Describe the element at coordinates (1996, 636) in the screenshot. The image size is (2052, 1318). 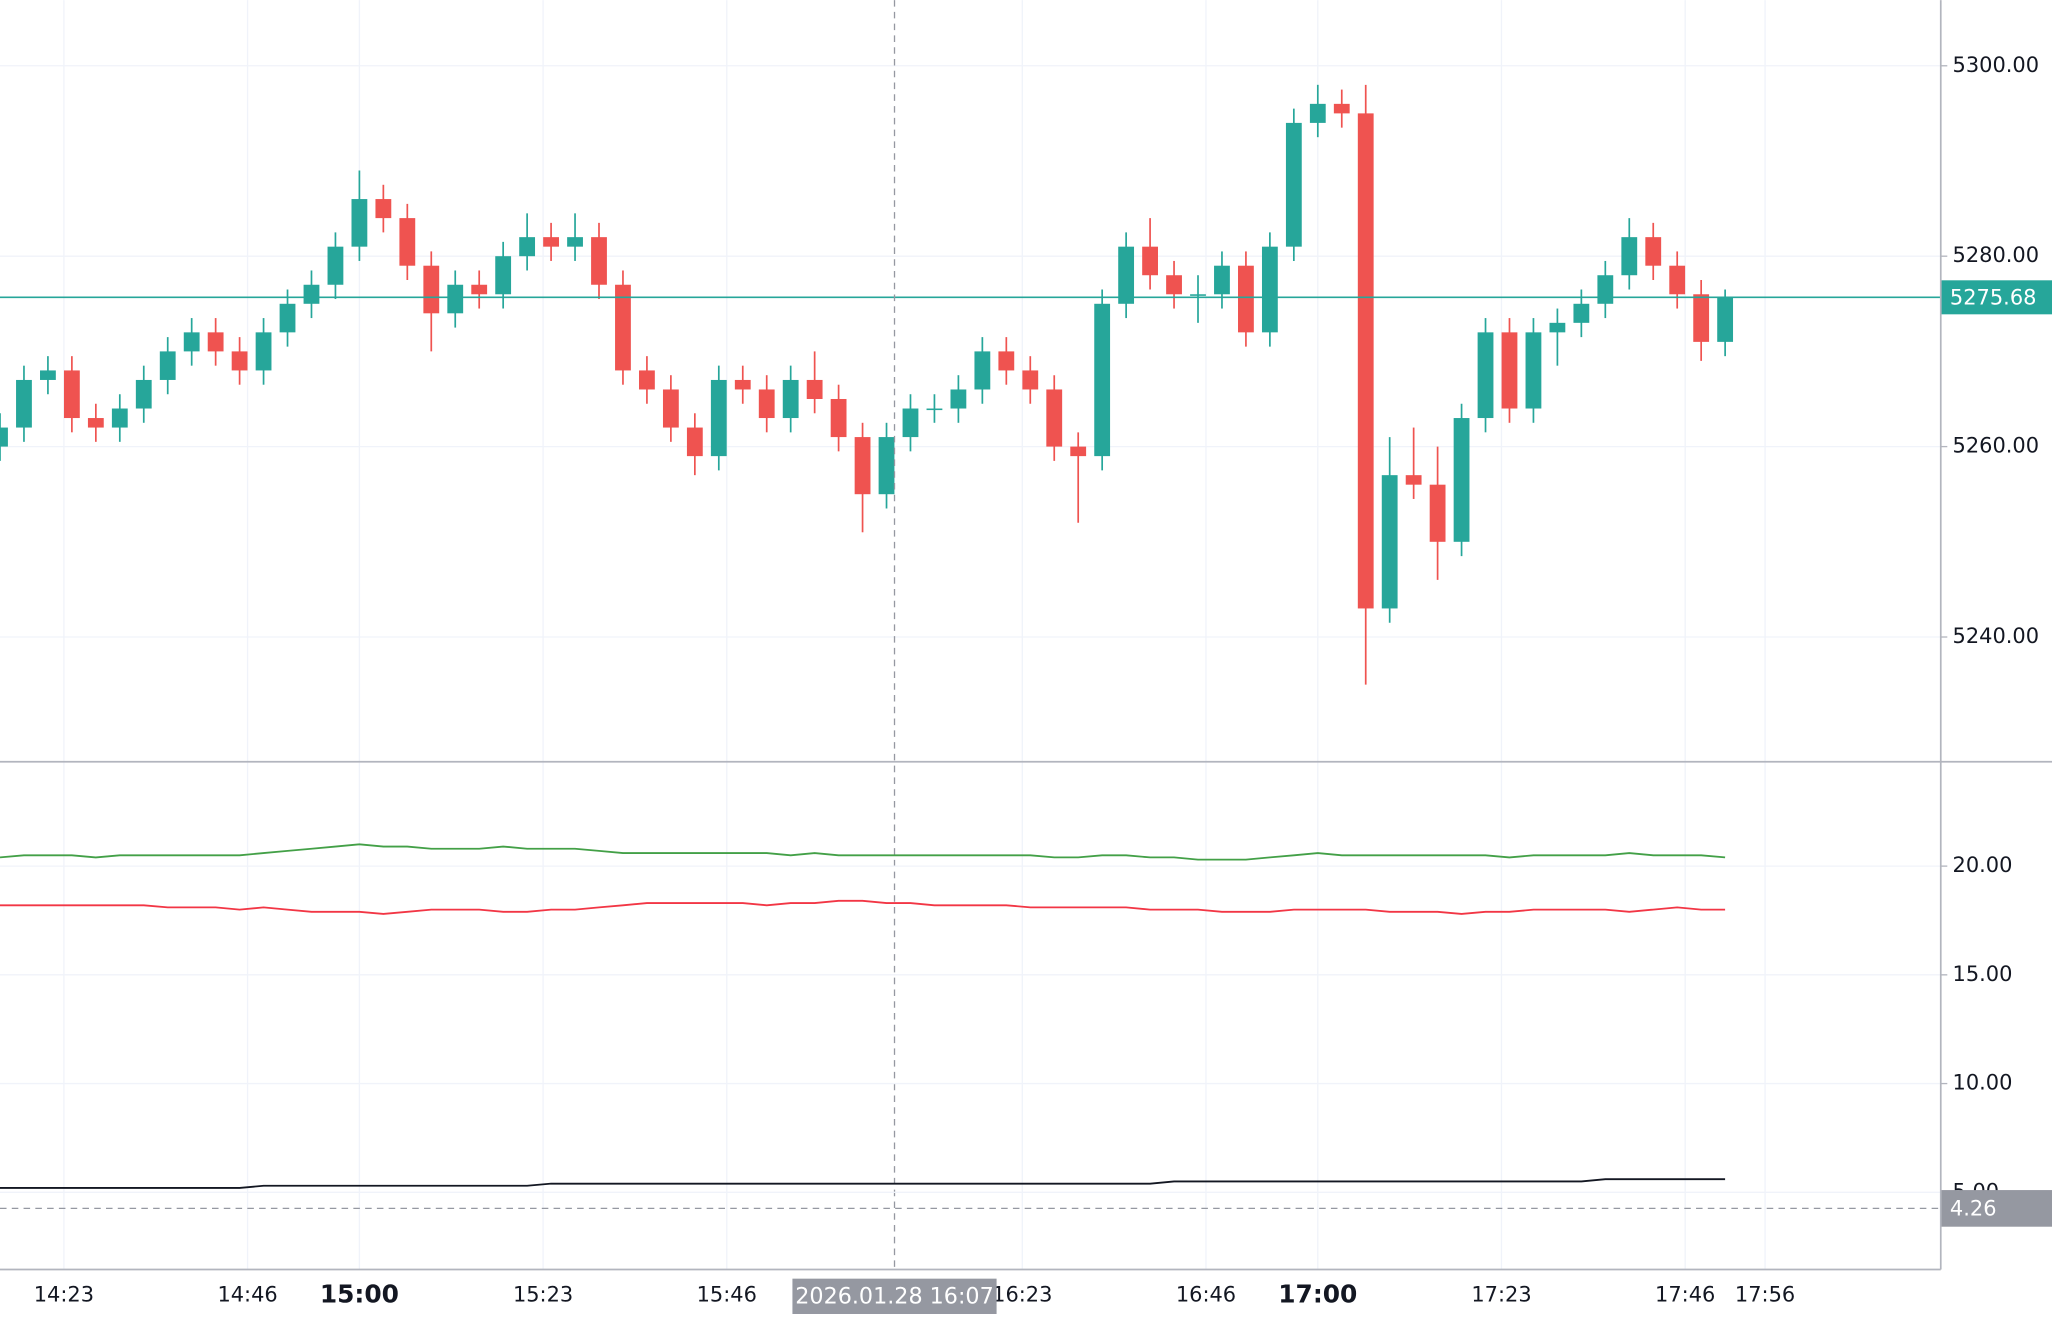
I see `y-tick-label: 5240.00` at that location.